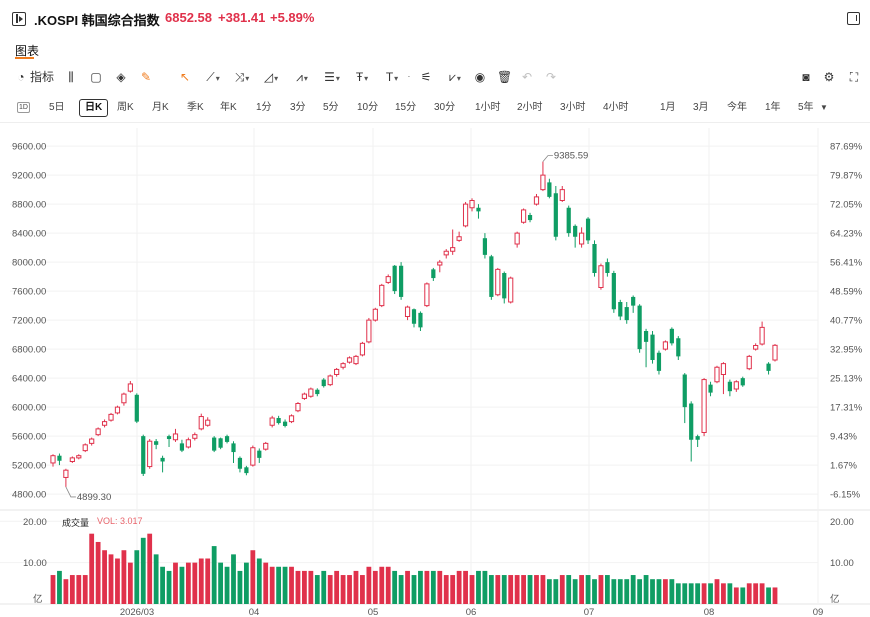 Image resolution: width=870 pixels, height=617 pixels. What do you see at coordinates (806, 107) in the screenshot?
I see `period-20: 5年` at bounding box center [806, 107].